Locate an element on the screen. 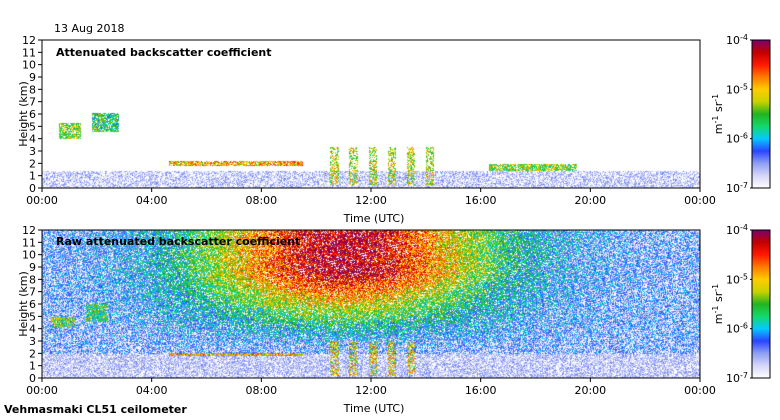 Image resolution: width=780 pixels, height=420 pixels. instrument-label: Vehmasmaki CL51 ceilometer is located at coordinates (95, 409).